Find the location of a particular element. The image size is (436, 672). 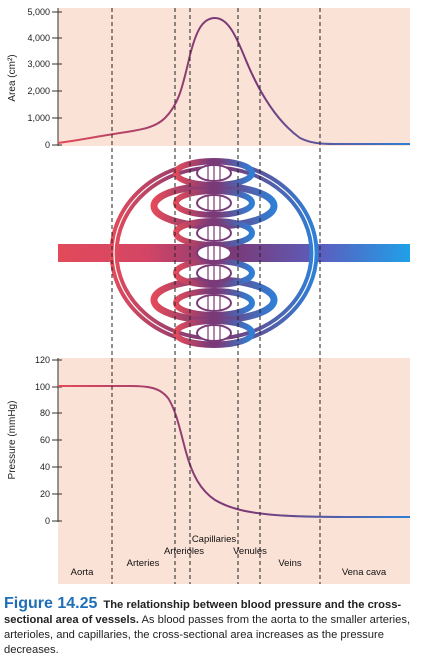

figure-number: Figure 14.25 is located at coordinates (51, 603).